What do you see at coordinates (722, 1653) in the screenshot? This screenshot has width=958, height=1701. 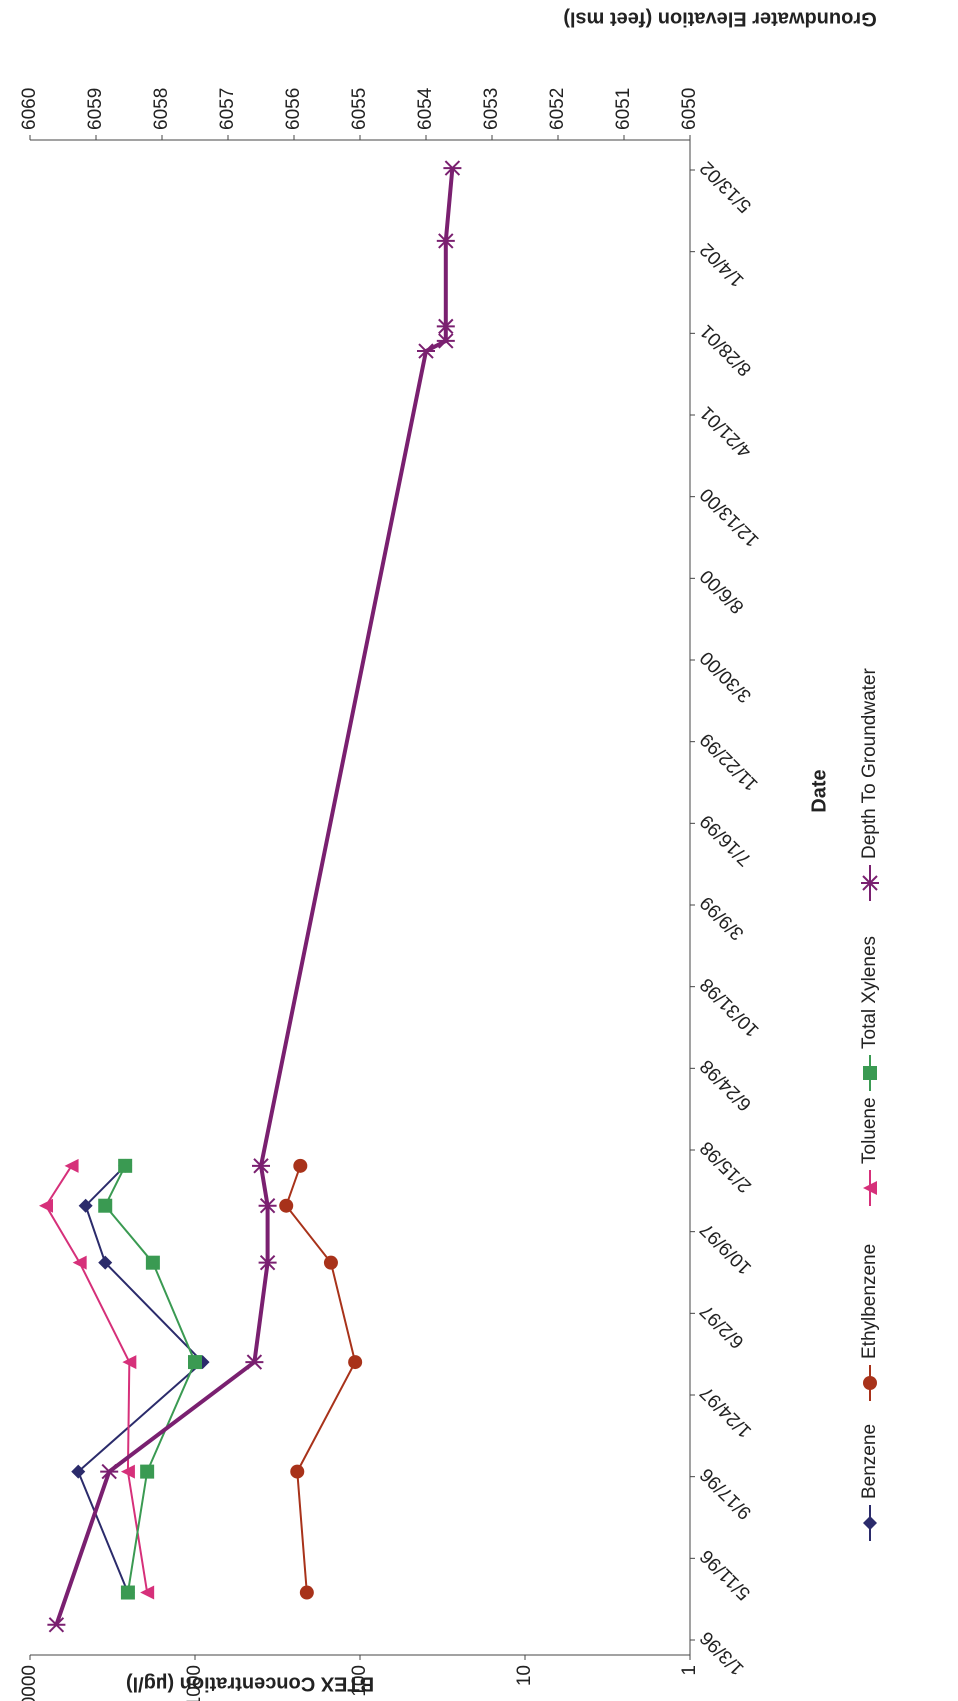 I see `x-tick-label: 1/3/96` at bounding box center [722, 1653].